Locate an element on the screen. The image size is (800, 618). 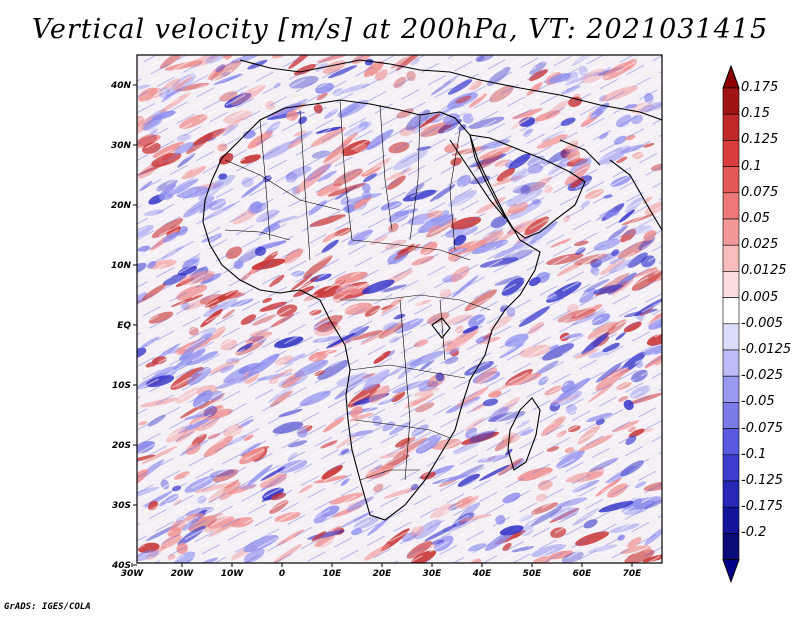
lon-tick-label: 70E is located at coordinates (633, 574).